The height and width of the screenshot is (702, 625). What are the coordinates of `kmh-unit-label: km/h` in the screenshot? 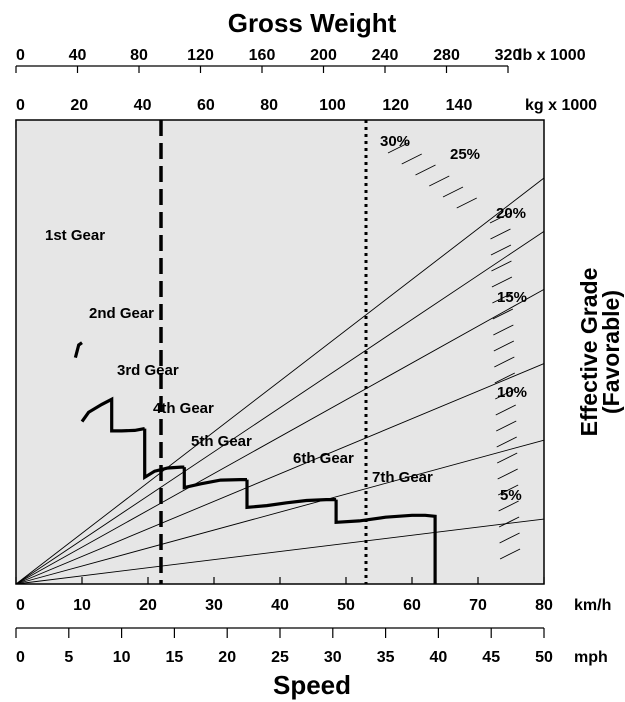 It's located at (592, 605).